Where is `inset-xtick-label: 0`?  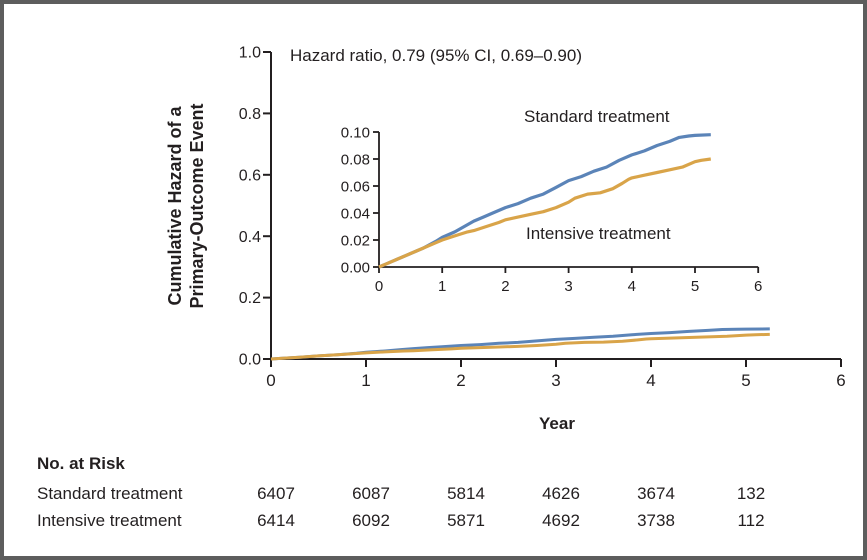
inset-xtick-label: 0 is located at coordinates (379, 286).